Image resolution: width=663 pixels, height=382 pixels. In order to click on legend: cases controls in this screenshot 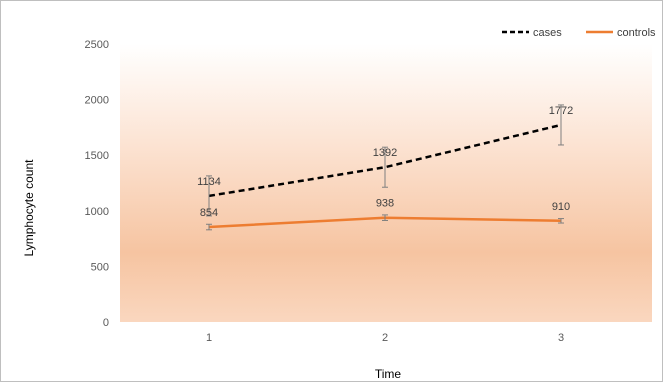, I will do `click(579, 33)`.